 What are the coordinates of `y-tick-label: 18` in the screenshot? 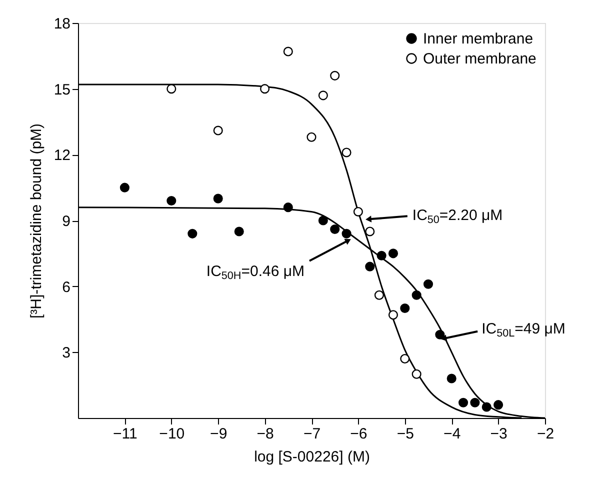 It's located at (62, 24).